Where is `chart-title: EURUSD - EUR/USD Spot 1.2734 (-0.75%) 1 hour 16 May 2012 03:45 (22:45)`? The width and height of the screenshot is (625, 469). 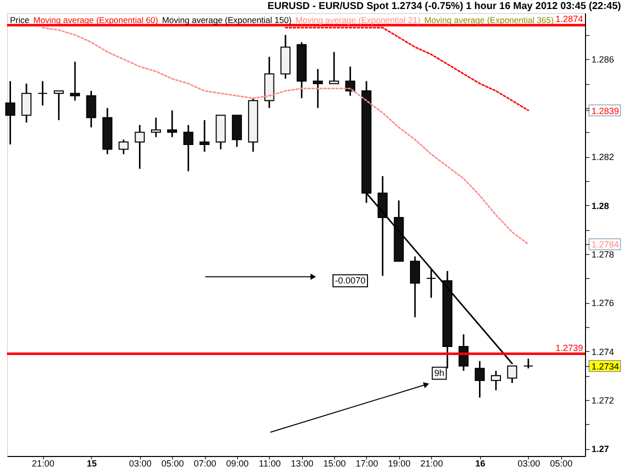
chart-title: EURUSD - EUR/USD Spot 1.2734 (-0.75%) 1 hour 16 May 2012 03:45 (22:45) is located at coordinates (445, 6).